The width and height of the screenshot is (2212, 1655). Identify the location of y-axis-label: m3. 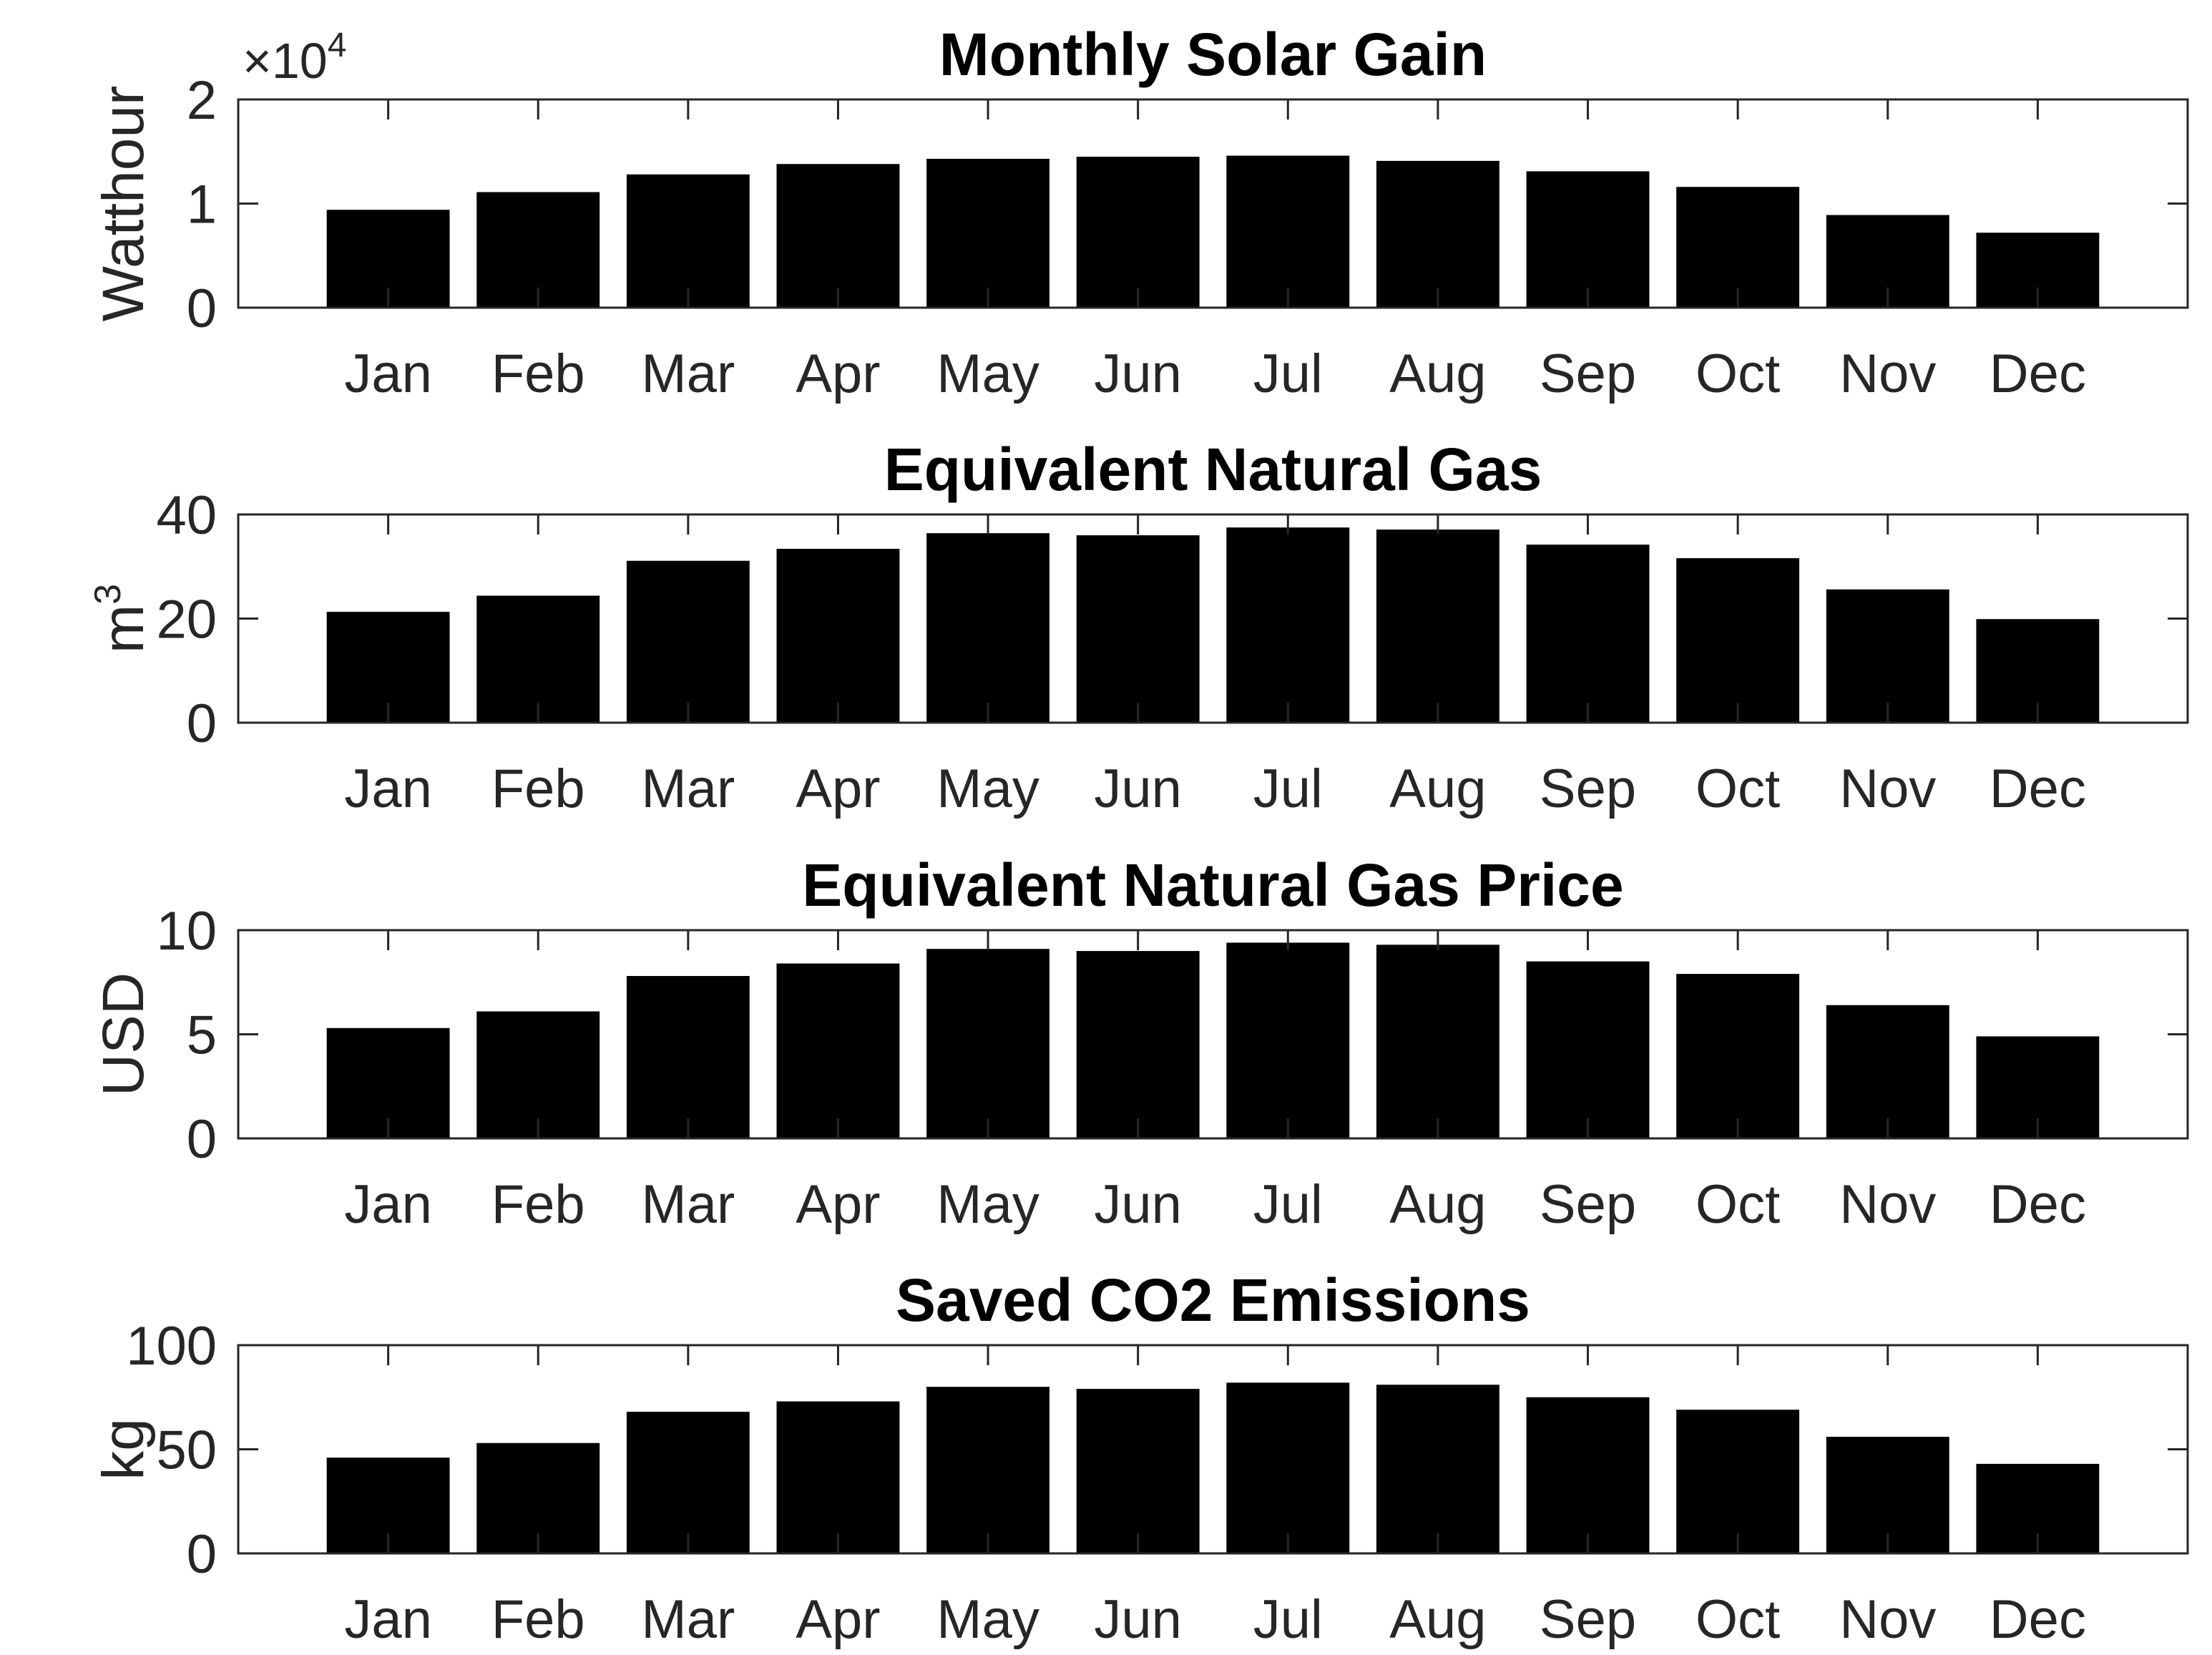
(121, 618).